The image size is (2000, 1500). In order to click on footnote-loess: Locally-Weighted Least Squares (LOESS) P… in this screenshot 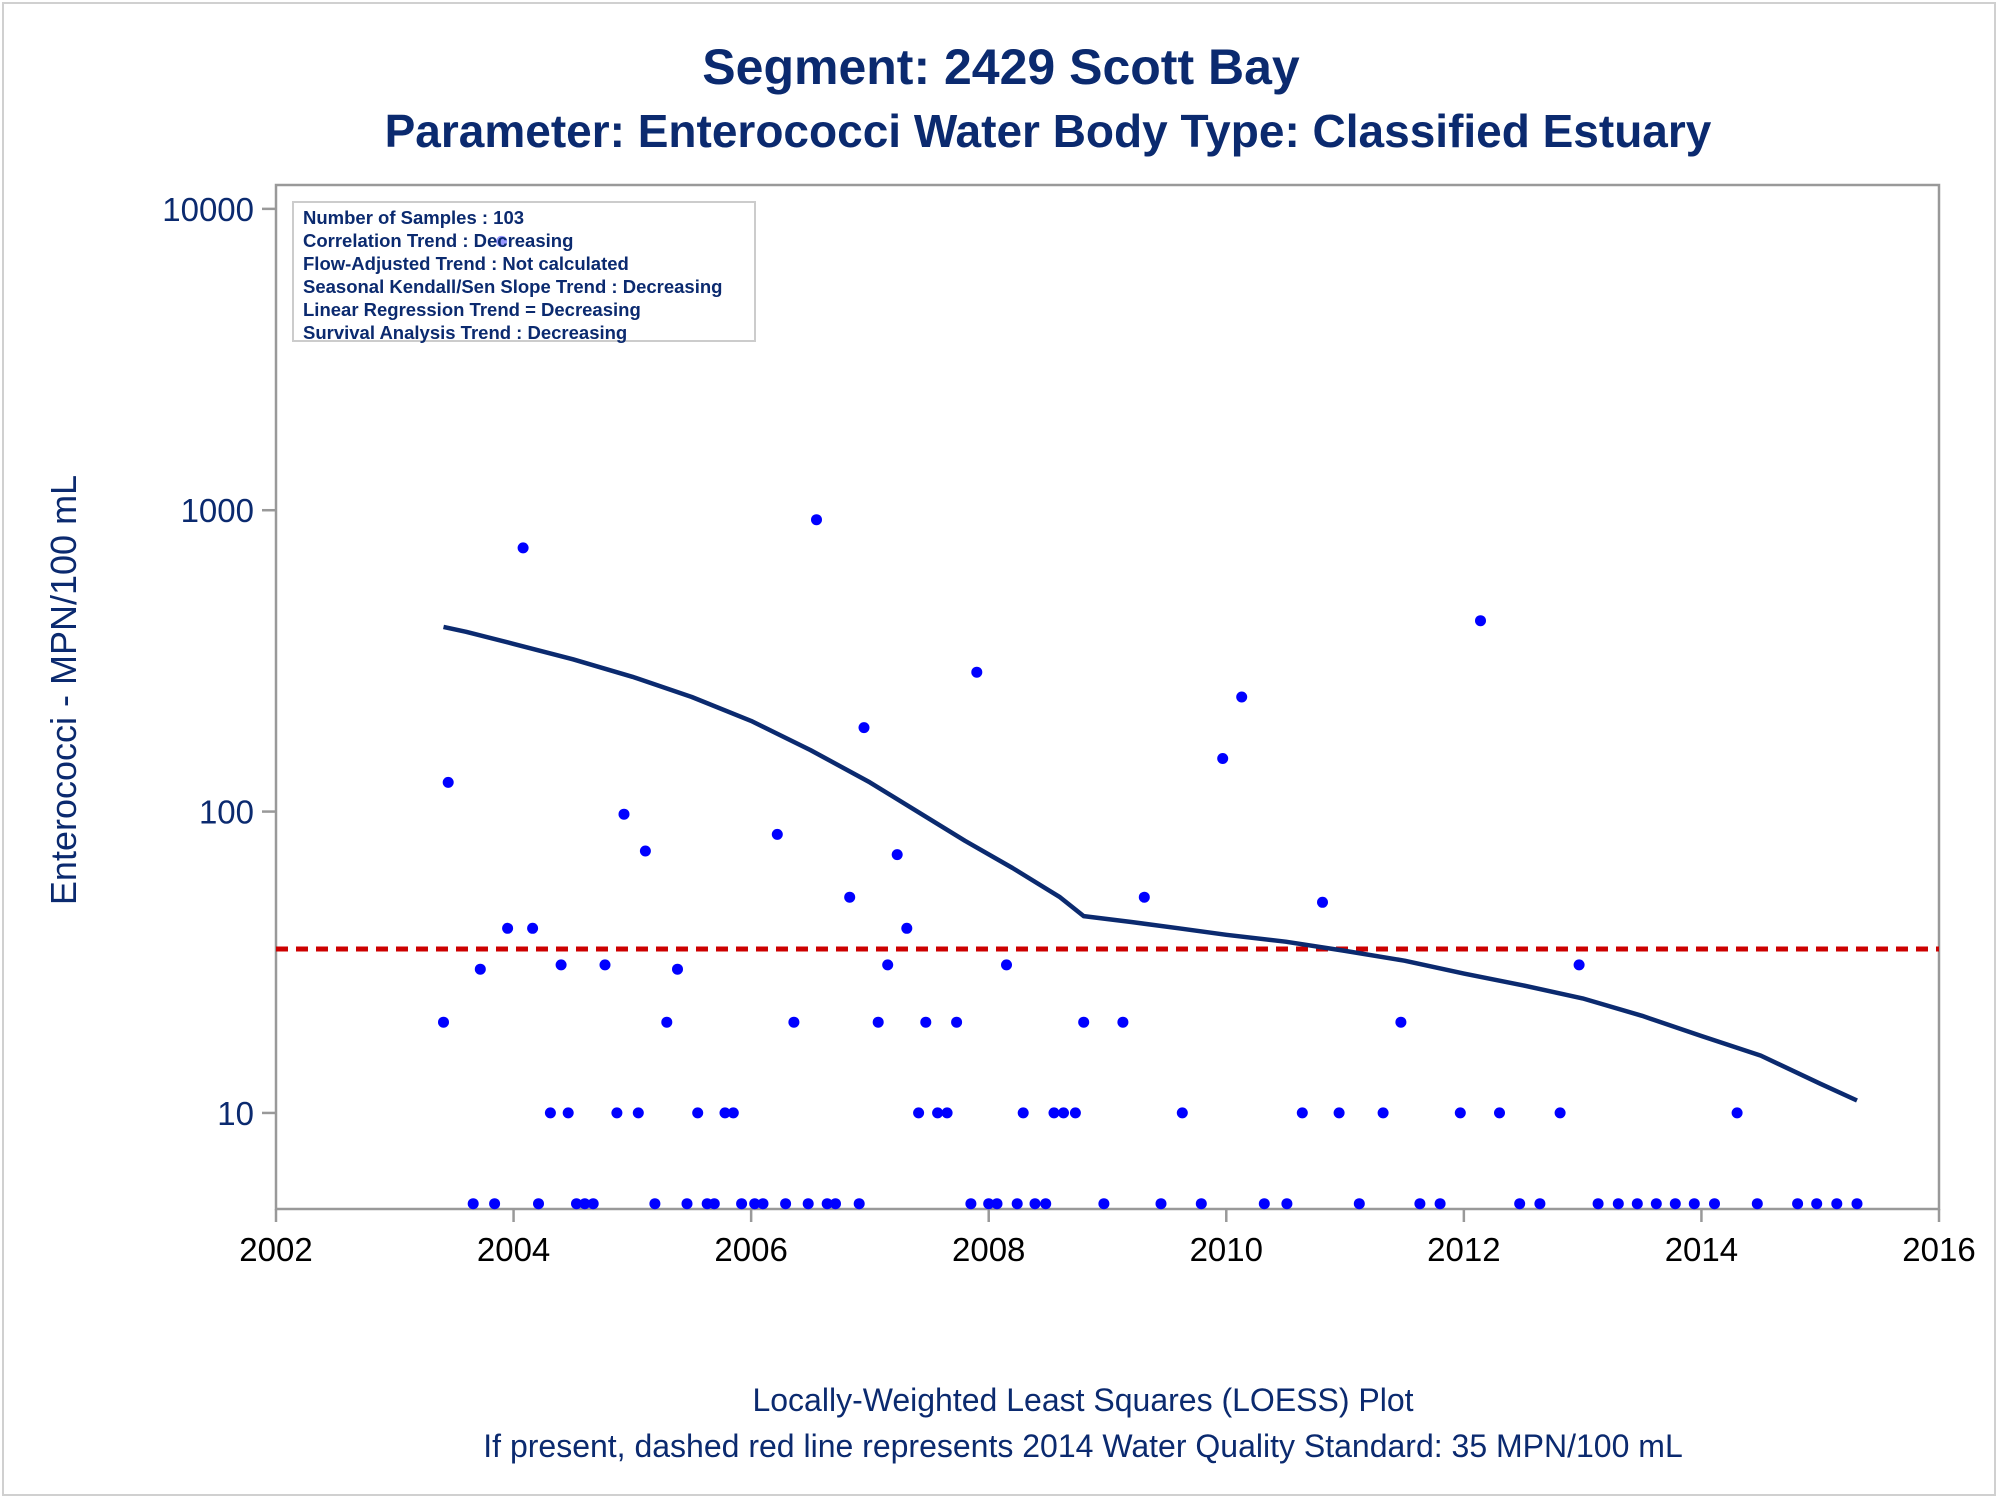, I will do `click(1083, 1400)`.